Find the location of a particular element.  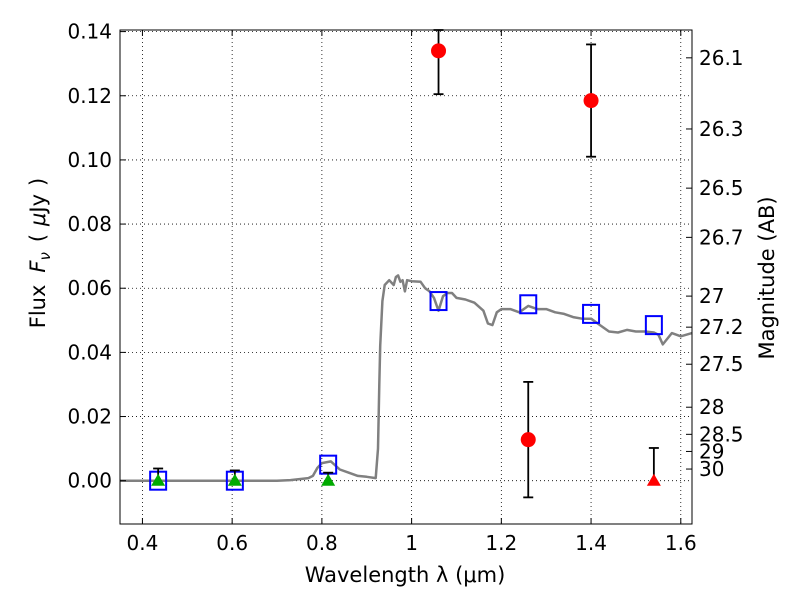

y2-axis-label: Magnitude (AB) is located at coordinates (767, 277).